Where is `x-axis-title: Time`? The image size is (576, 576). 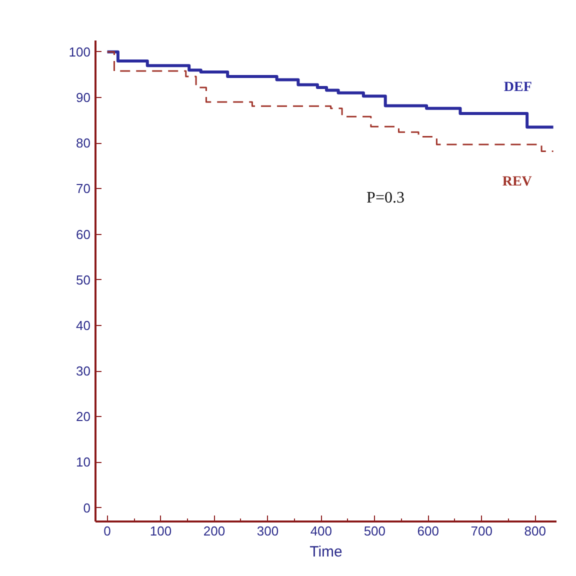
x-axis-title: Time is located at coordinates (326, 552).